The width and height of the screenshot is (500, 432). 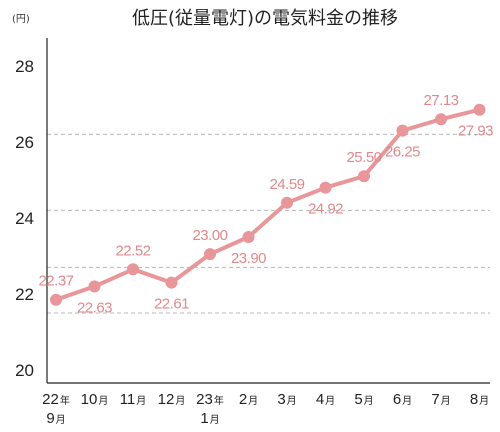 What do you see at coordinates (248, 258) in the screenshot?
I see `data-label-5: 23.90` at bounding box center [248, 258].